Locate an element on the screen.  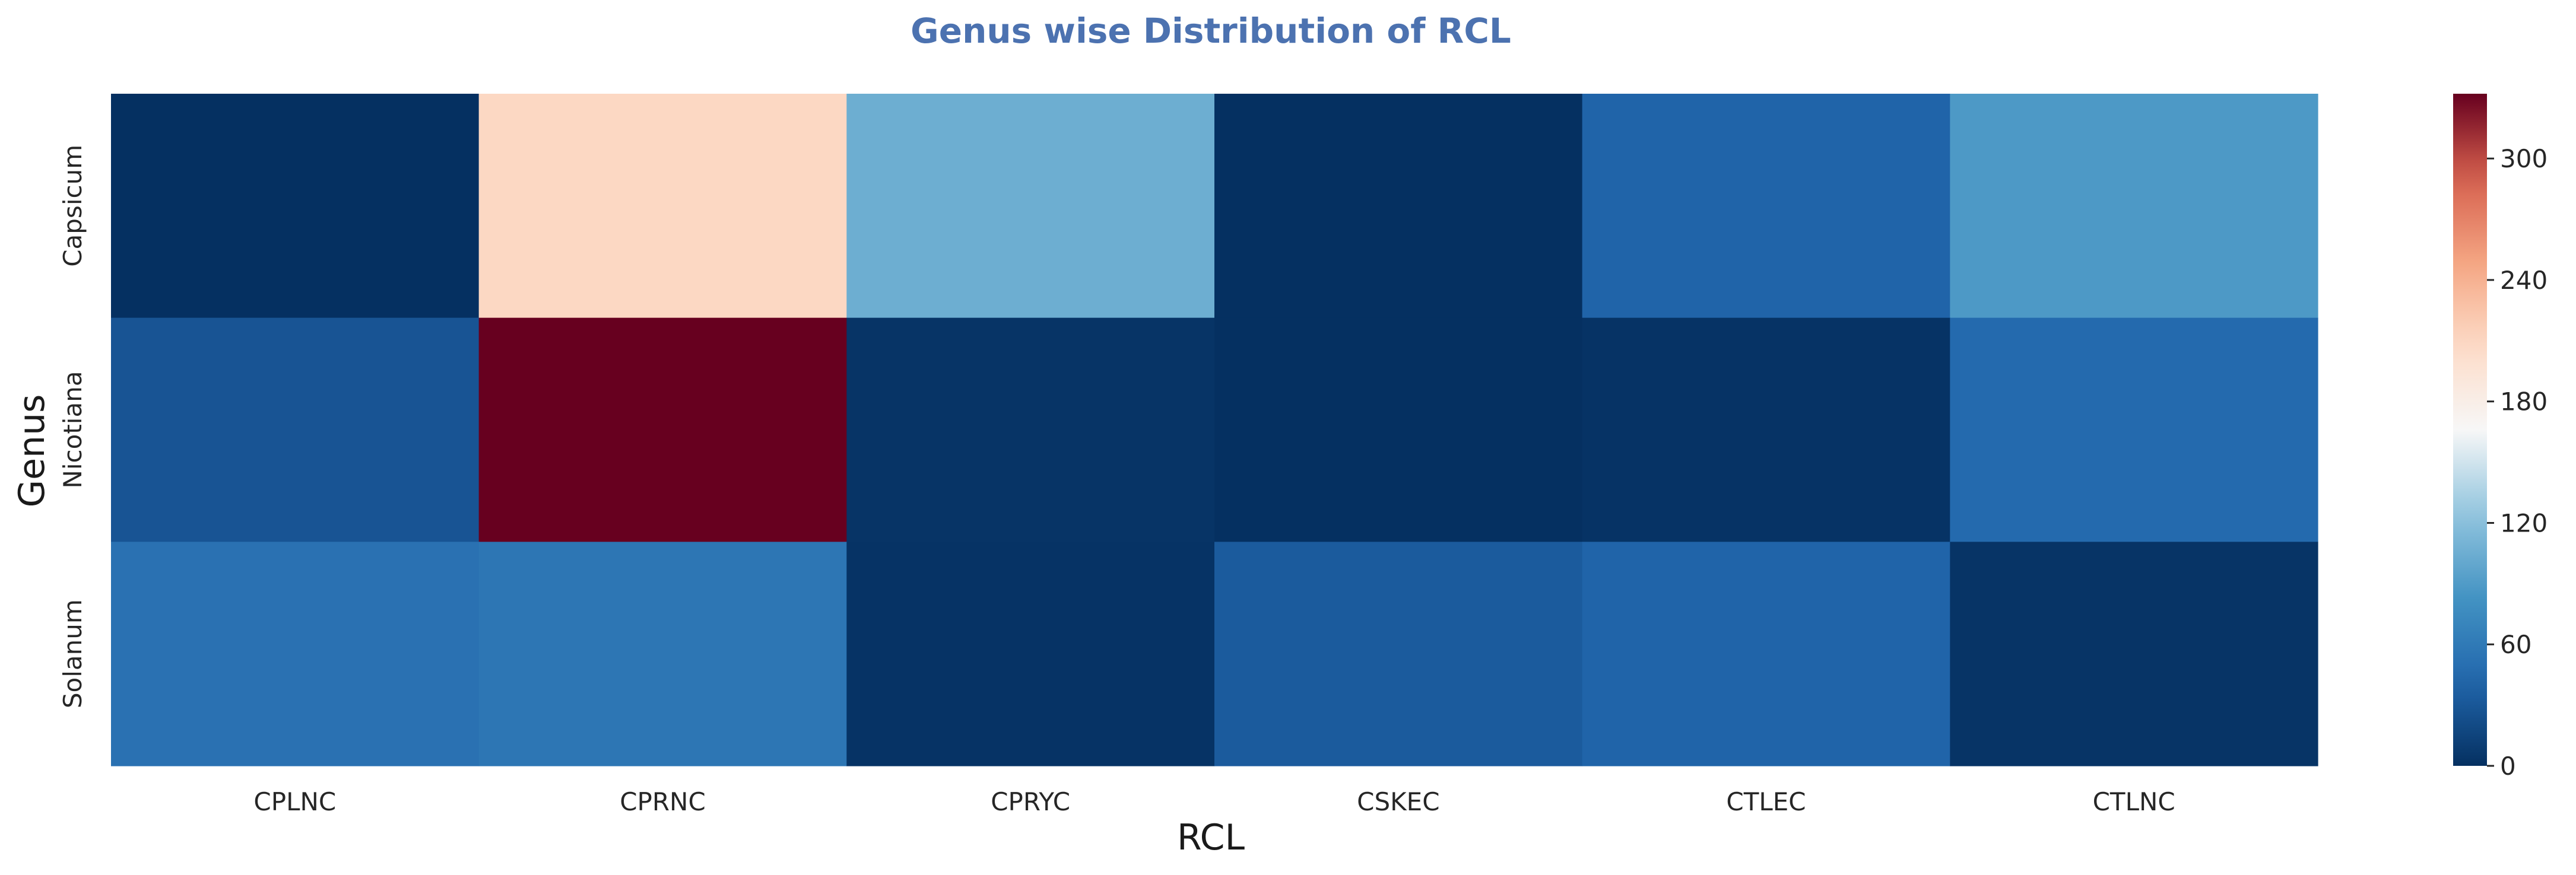
heatmap-cell-solanum-cprnc is located at coordinates (662, 654).